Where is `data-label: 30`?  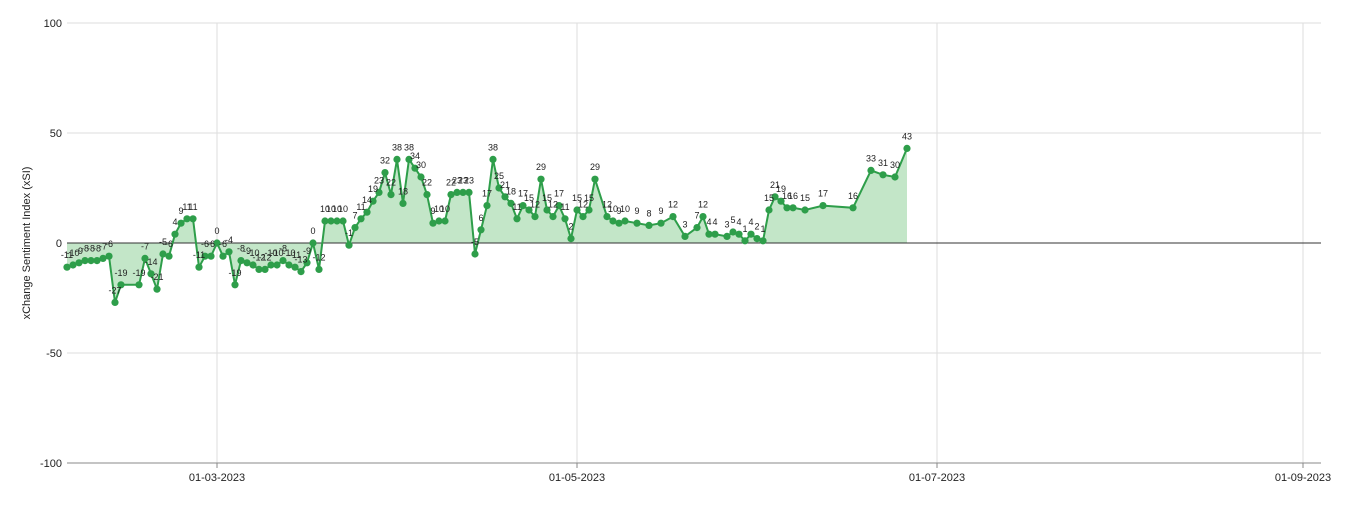
data-label: 30 is located at coordinates (895, 165).